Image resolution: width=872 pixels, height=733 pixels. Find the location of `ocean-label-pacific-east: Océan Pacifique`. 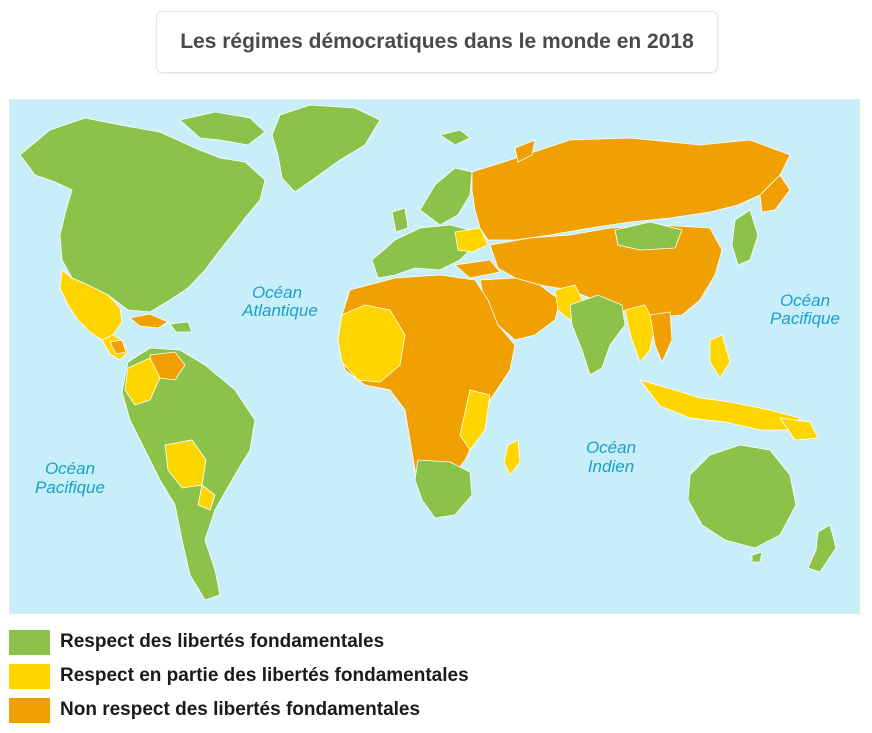

ocean-label-pacific-east: Océan Pacifique is located at coordinates (805, 309).